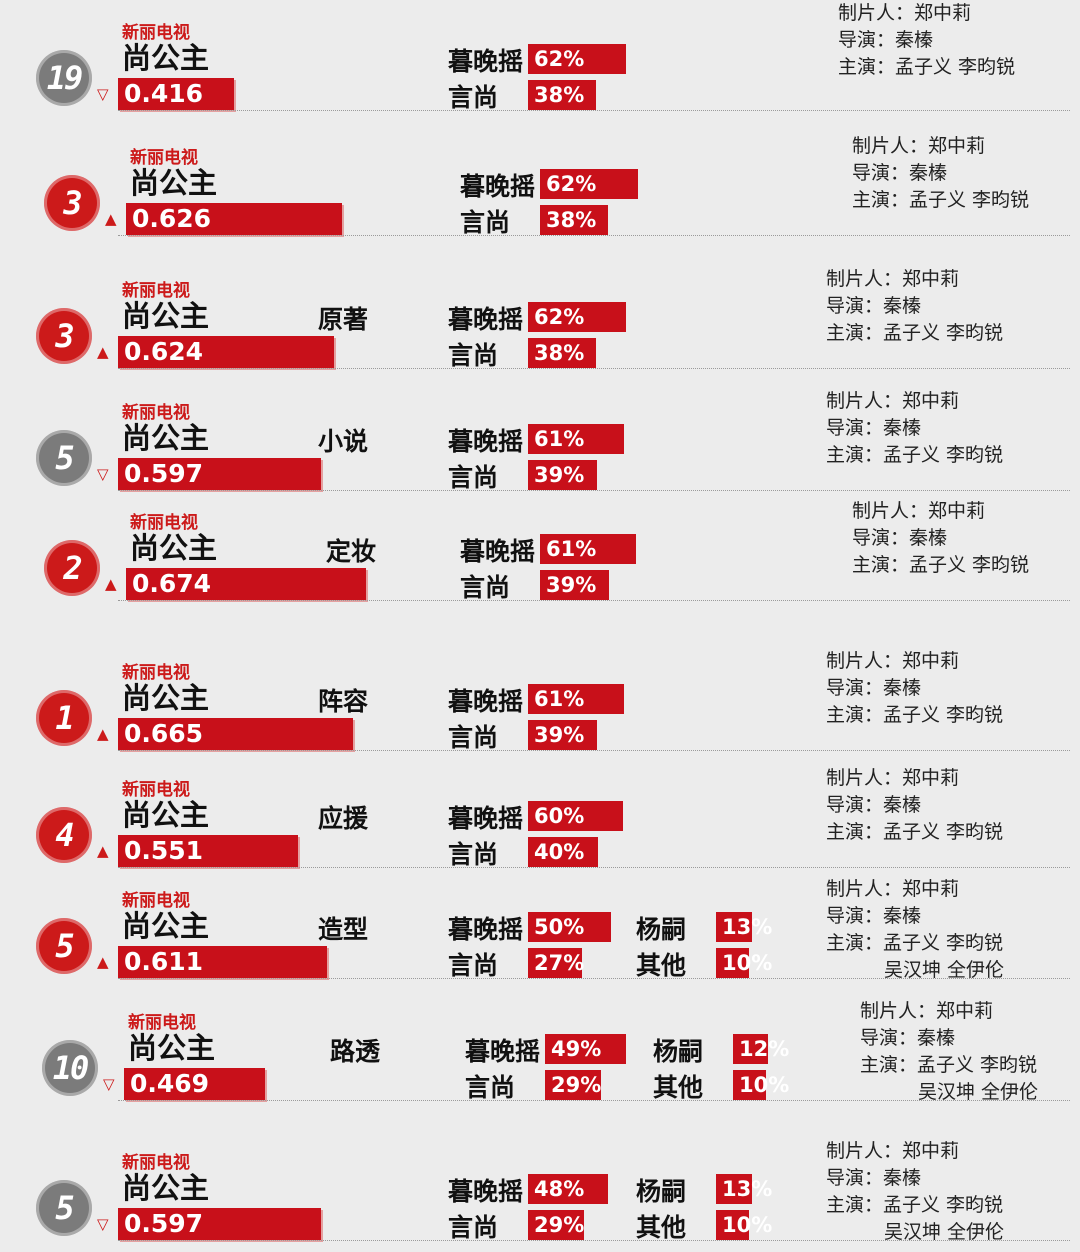  What do you see at coordinates (343, 319) in the screenshot?
I see `category-label: 原著` at bounding box center [343, 319].